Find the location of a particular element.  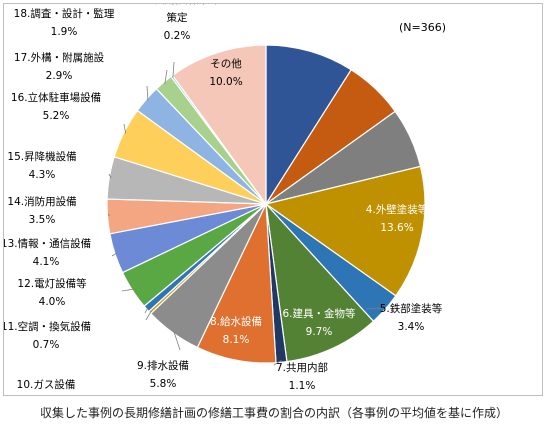

slice-value-label-20: 10.0% is located at coordinates (225, 82).